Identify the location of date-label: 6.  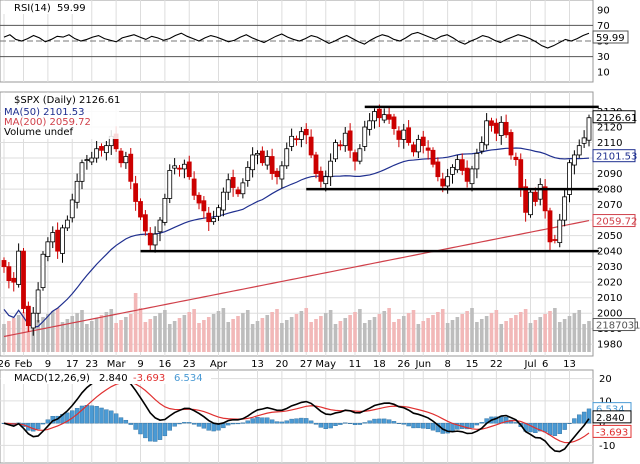
(545, 364).